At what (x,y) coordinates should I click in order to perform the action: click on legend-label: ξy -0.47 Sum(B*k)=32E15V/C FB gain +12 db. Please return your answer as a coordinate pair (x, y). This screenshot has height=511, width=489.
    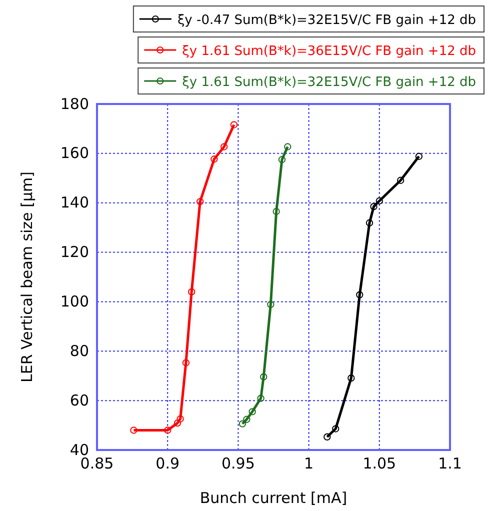
    Looking at the image, I should click on (326, 20).